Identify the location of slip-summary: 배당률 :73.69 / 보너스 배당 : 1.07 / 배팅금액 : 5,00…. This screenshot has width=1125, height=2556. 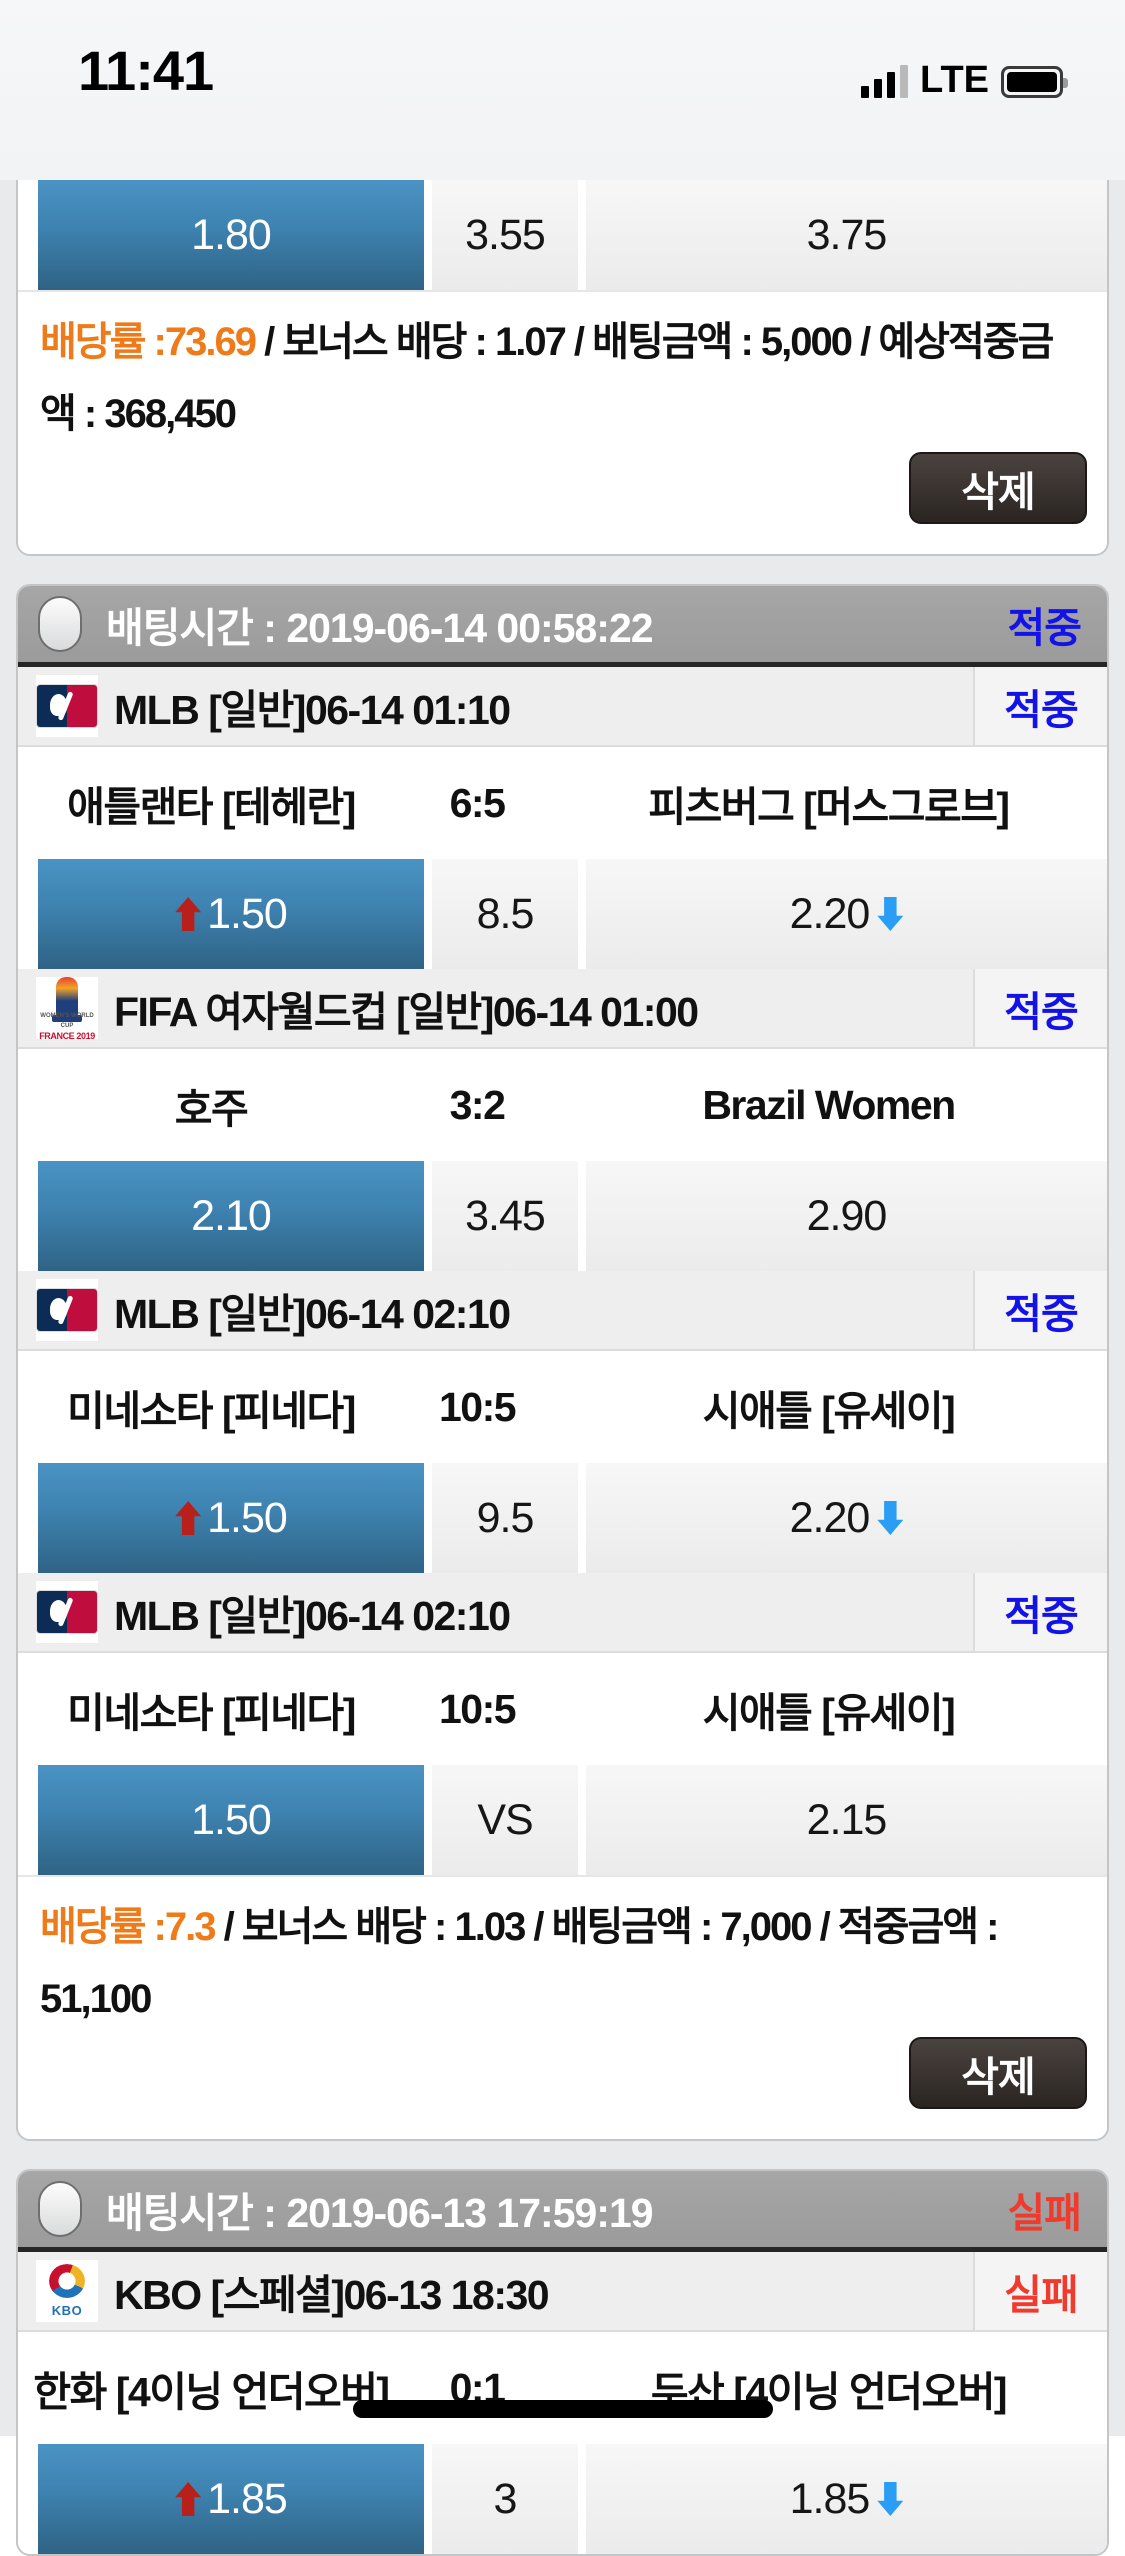
(562, 370).